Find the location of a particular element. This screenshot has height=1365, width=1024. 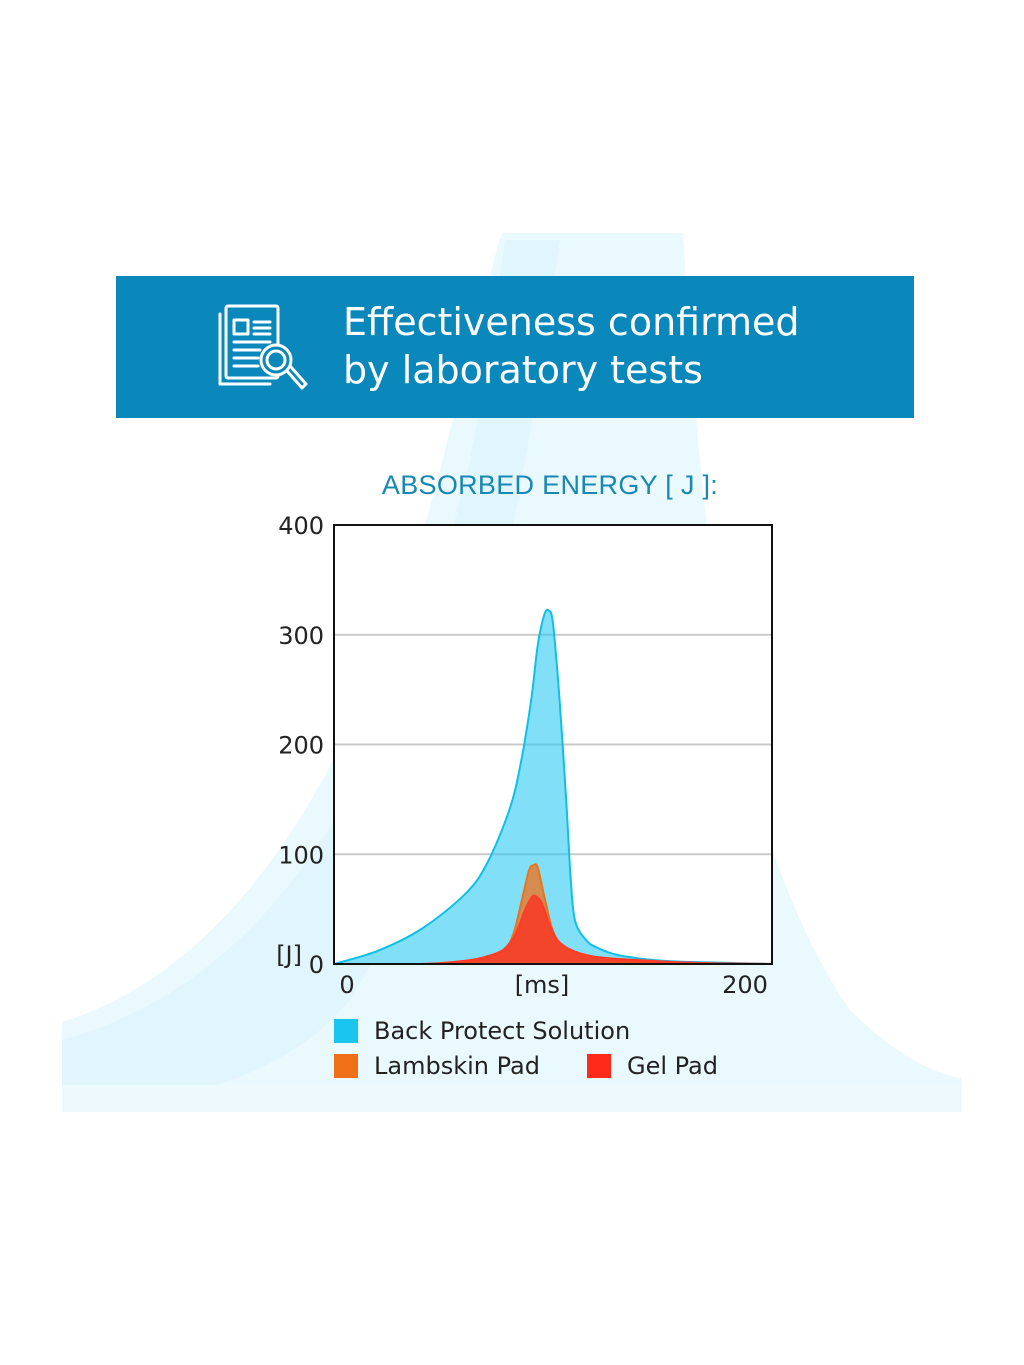

area-back-protect is located at coordinates (553, 786).